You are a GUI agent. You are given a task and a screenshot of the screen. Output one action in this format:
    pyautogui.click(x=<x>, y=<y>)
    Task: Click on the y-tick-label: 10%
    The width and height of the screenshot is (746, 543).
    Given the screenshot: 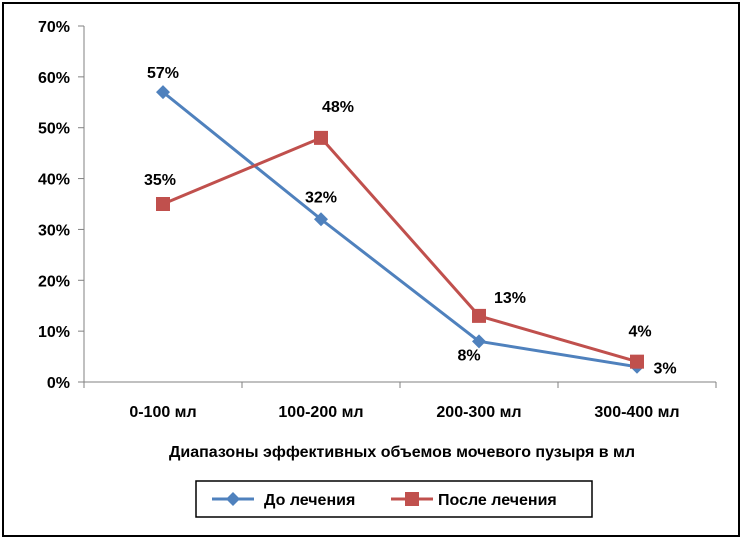 What is the action you would take?
    pyautogui.click(x=54, y=332)
    